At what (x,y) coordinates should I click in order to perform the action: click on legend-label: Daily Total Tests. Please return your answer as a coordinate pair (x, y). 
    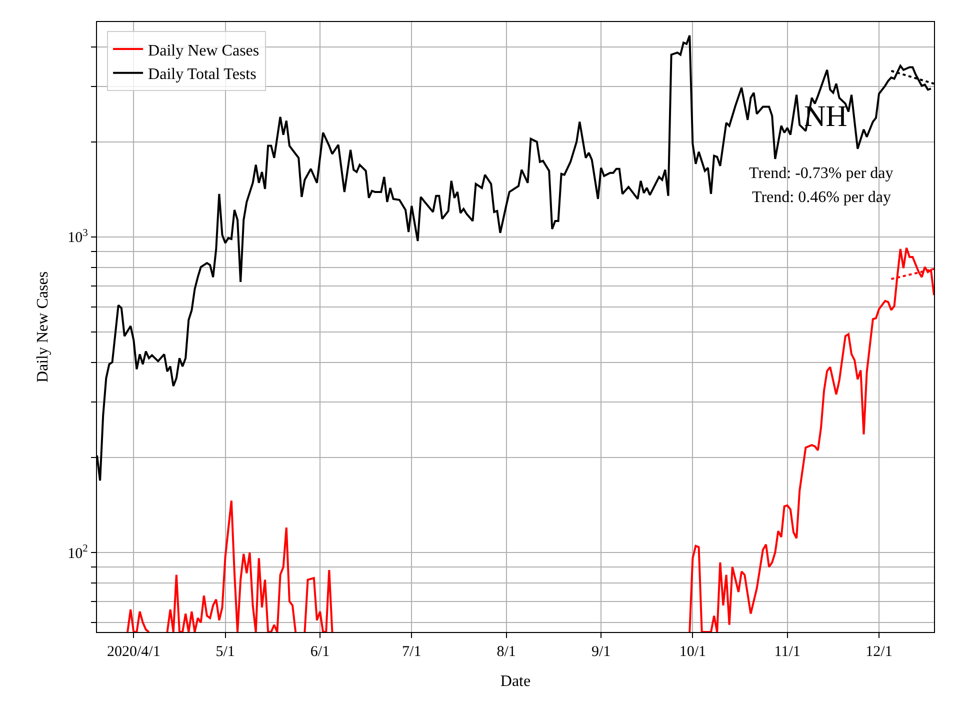
    Looking at the image, I should click on (202, 75).